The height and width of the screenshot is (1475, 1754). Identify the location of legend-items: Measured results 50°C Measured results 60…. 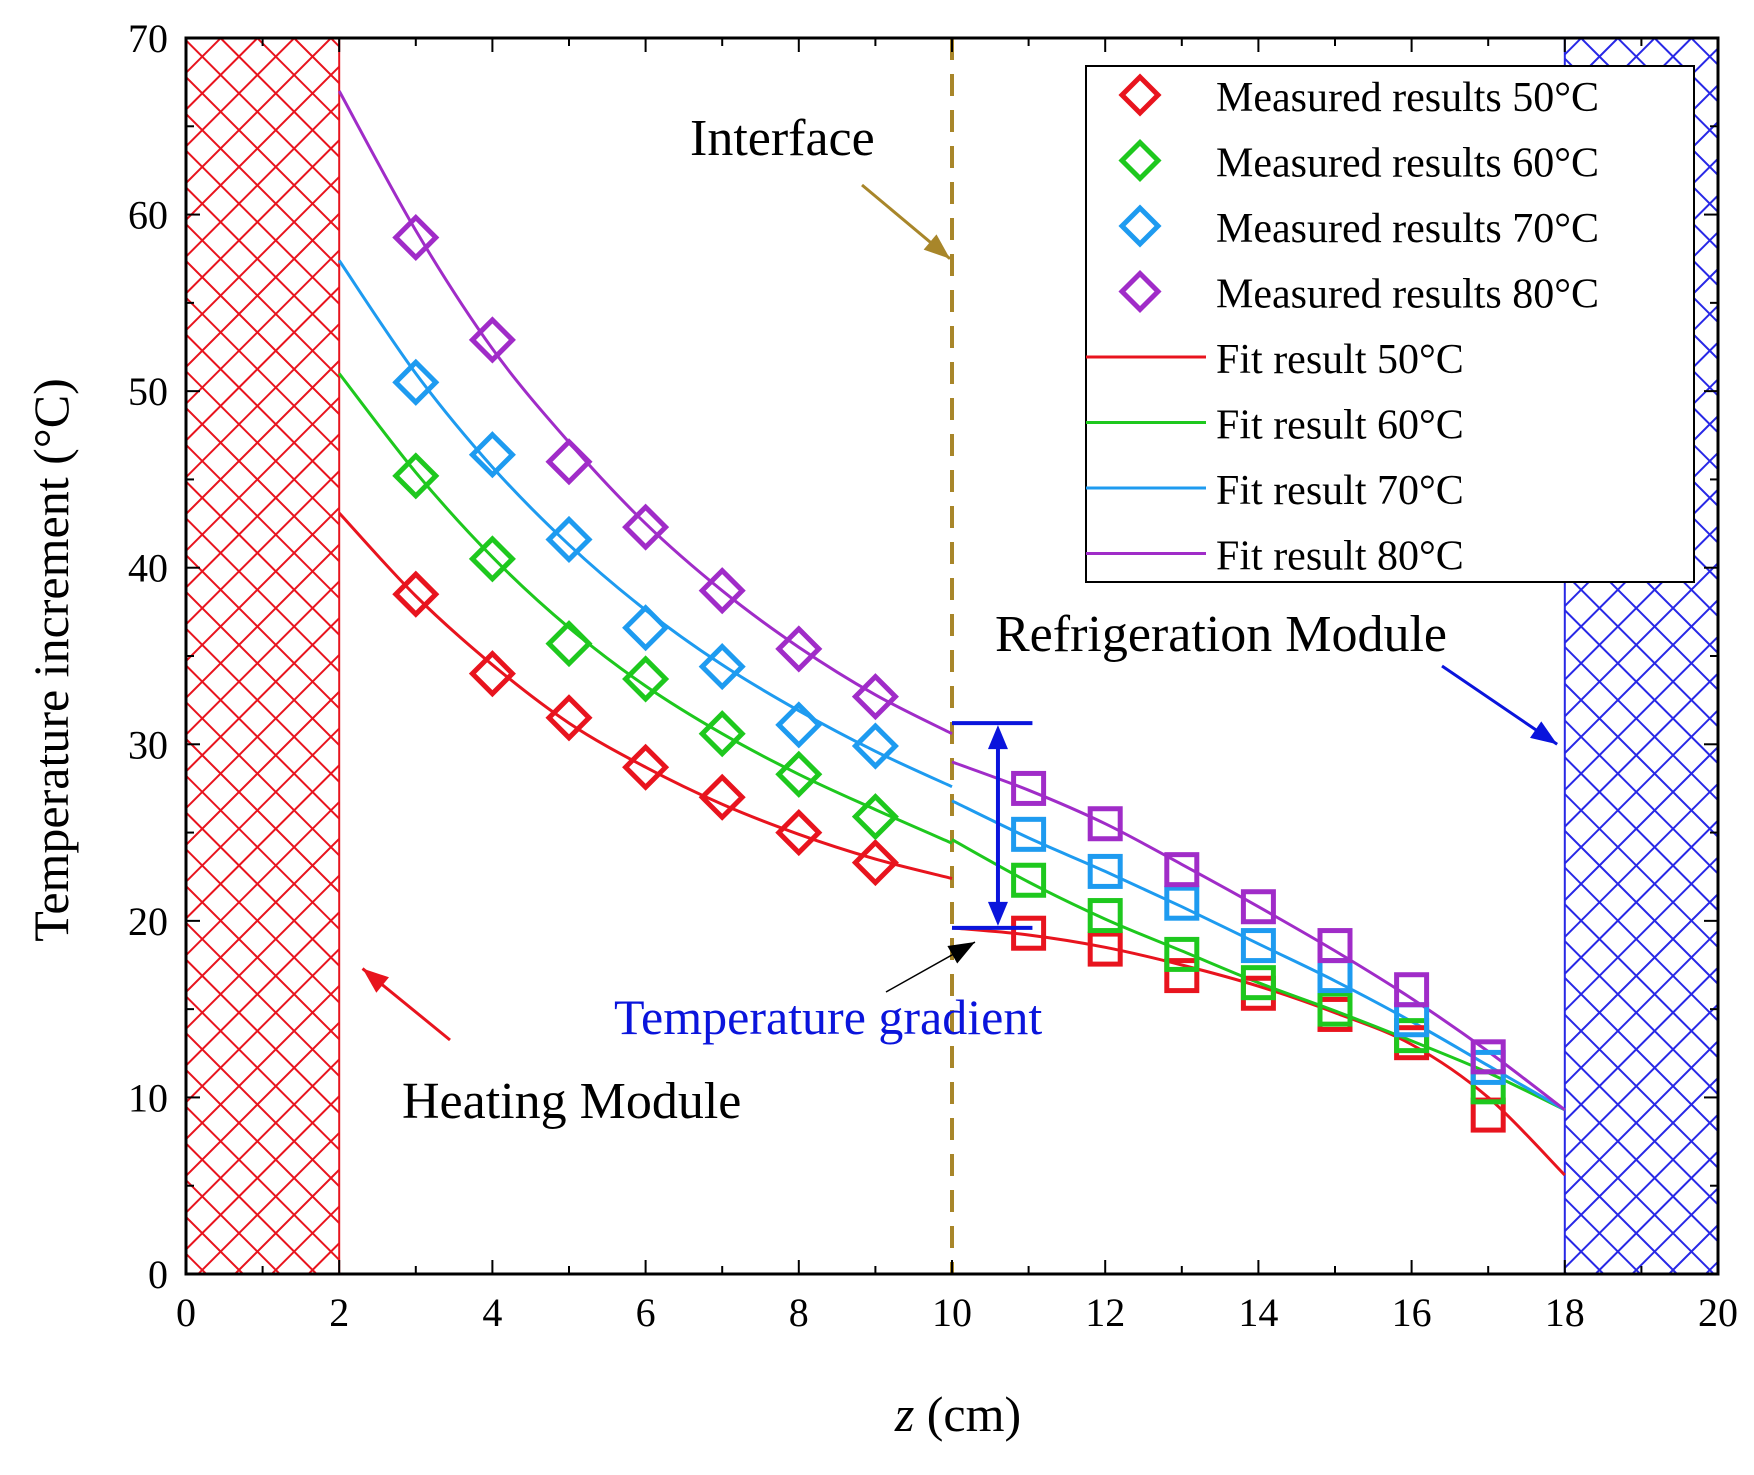
(1342, 326).